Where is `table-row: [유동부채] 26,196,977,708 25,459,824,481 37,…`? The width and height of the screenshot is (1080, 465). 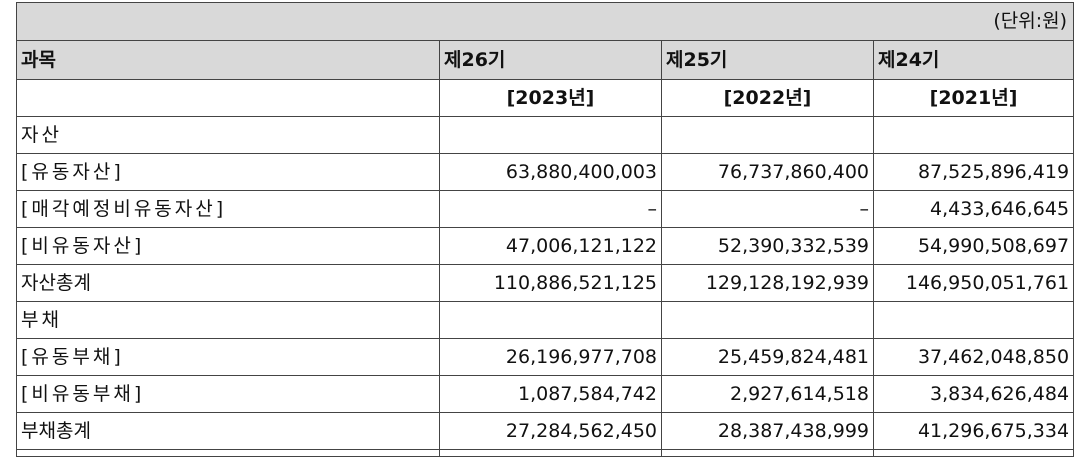
table-row: [유동부채] 26,196,977,708 25,459,824,481 37,… is located at coordinates (545, 357).